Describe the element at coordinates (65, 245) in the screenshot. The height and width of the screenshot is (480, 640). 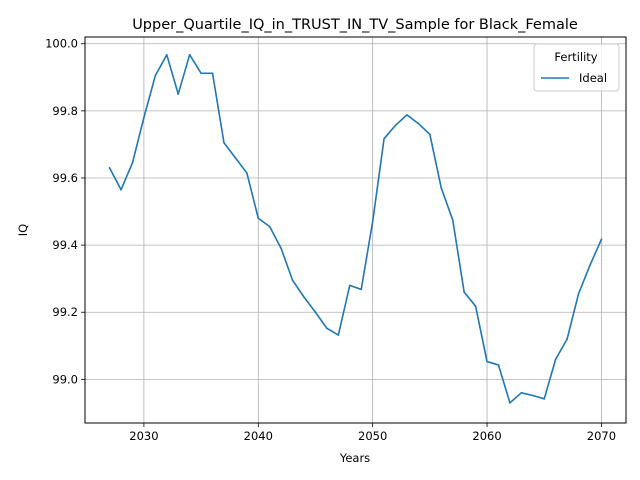
I see `y-tick-label: 99.4` at that location.